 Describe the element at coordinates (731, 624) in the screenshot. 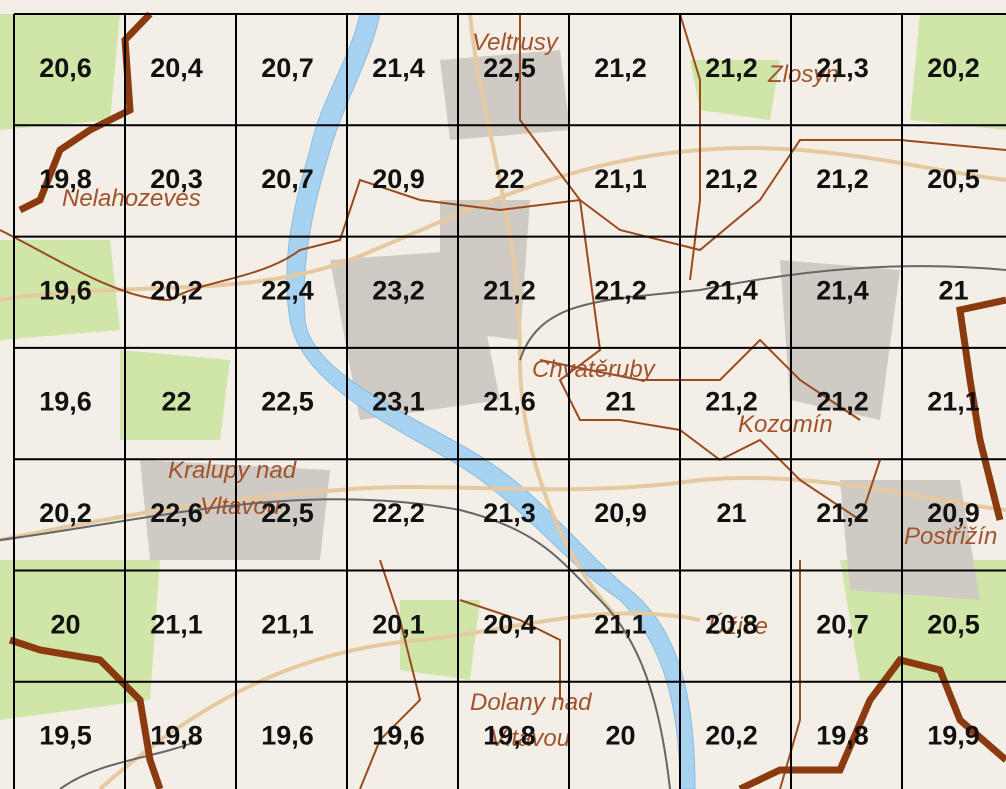

I see `cell-value: 20,8` at that location.